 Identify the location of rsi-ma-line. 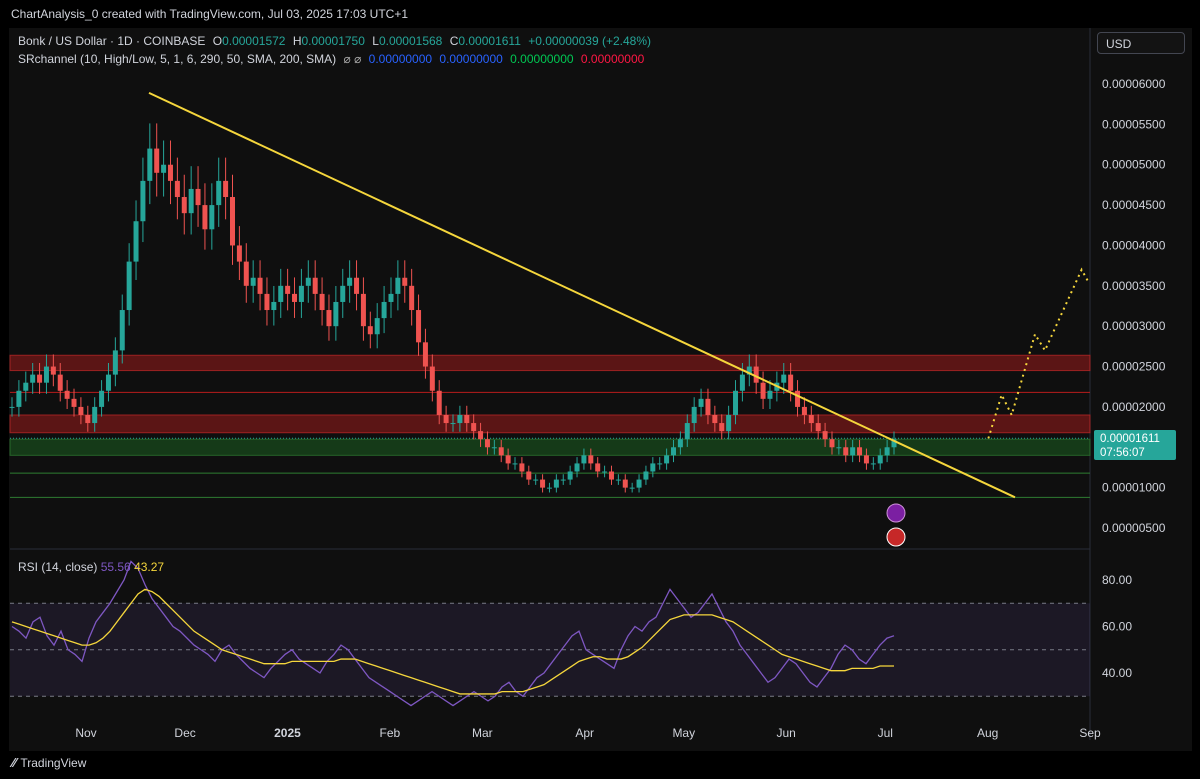
(452, 641).